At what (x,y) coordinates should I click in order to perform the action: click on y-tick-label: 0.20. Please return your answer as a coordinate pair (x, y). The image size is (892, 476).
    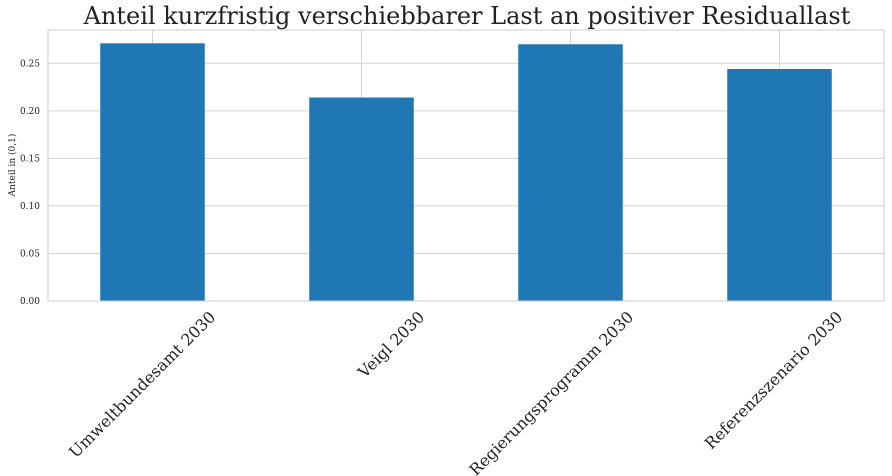
    Looking at the image, I should click on (30, 112).